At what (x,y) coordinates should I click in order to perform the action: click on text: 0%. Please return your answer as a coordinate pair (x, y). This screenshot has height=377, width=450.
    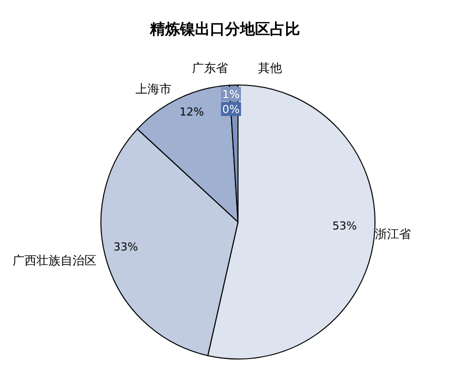
    Looking at the image, I should click on (231, 109).